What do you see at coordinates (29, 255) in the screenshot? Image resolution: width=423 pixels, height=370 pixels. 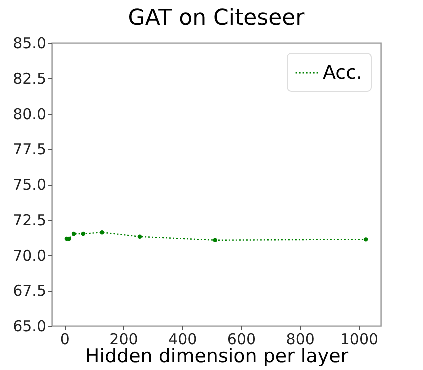 I see `y-tick-label: 70.0` at bounding box center [29, 255].